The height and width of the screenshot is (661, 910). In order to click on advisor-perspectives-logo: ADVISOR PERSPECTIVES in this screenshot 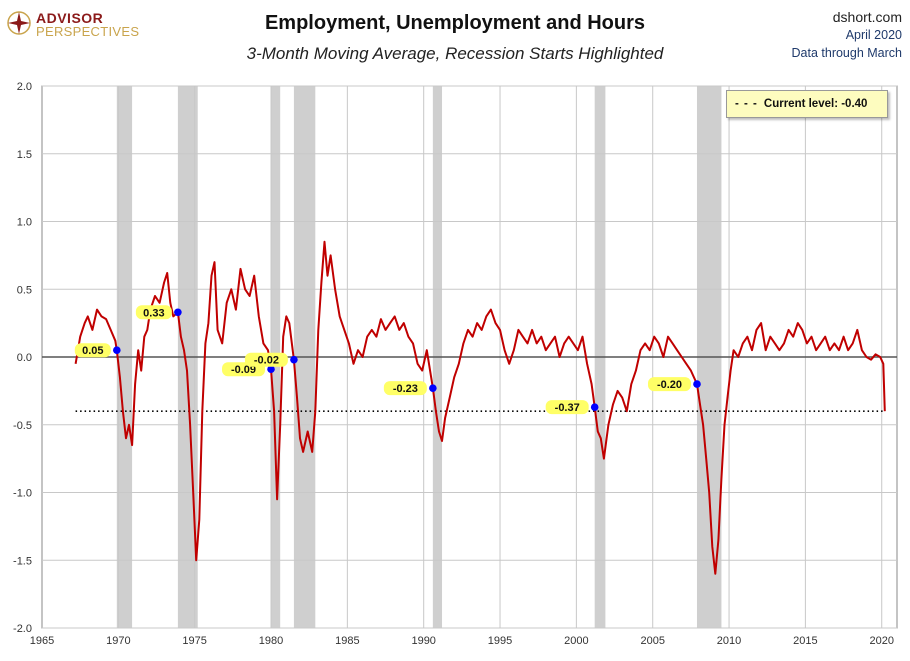, I will do `click(81, 25)`.